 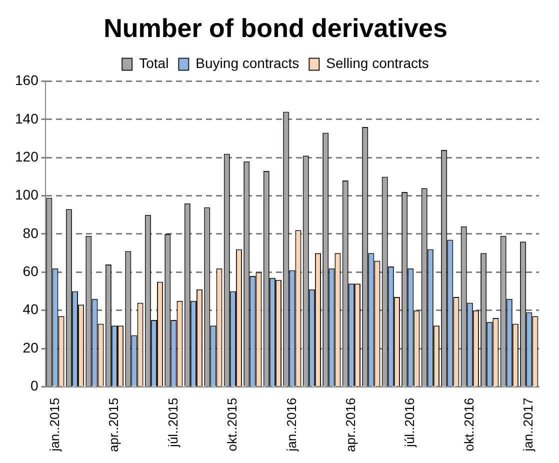 What do you see at coordinates (30, 347) in the screenshot?
I see `y-tick-label: 20` at bounding box center [30, 347].